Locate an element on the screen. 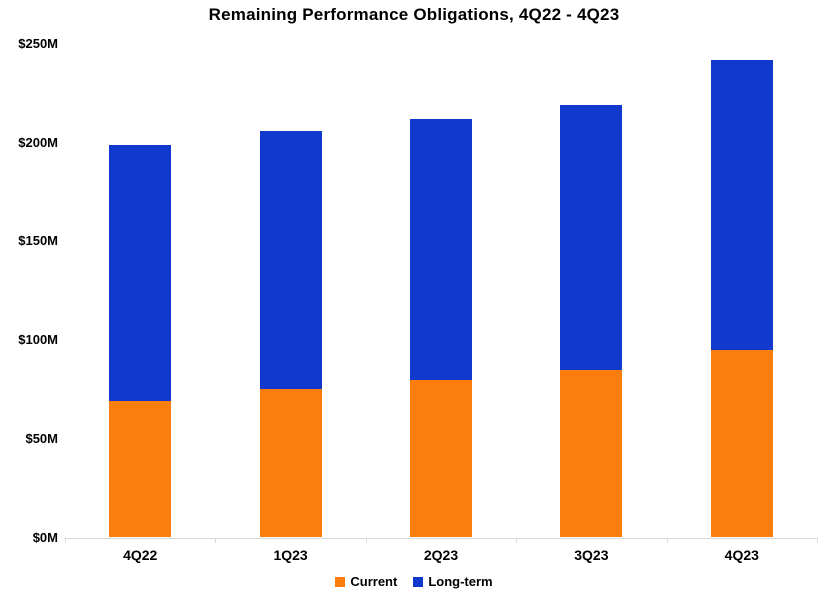  y-axis-tick-label: $100M is located at coordinates (38, 340).